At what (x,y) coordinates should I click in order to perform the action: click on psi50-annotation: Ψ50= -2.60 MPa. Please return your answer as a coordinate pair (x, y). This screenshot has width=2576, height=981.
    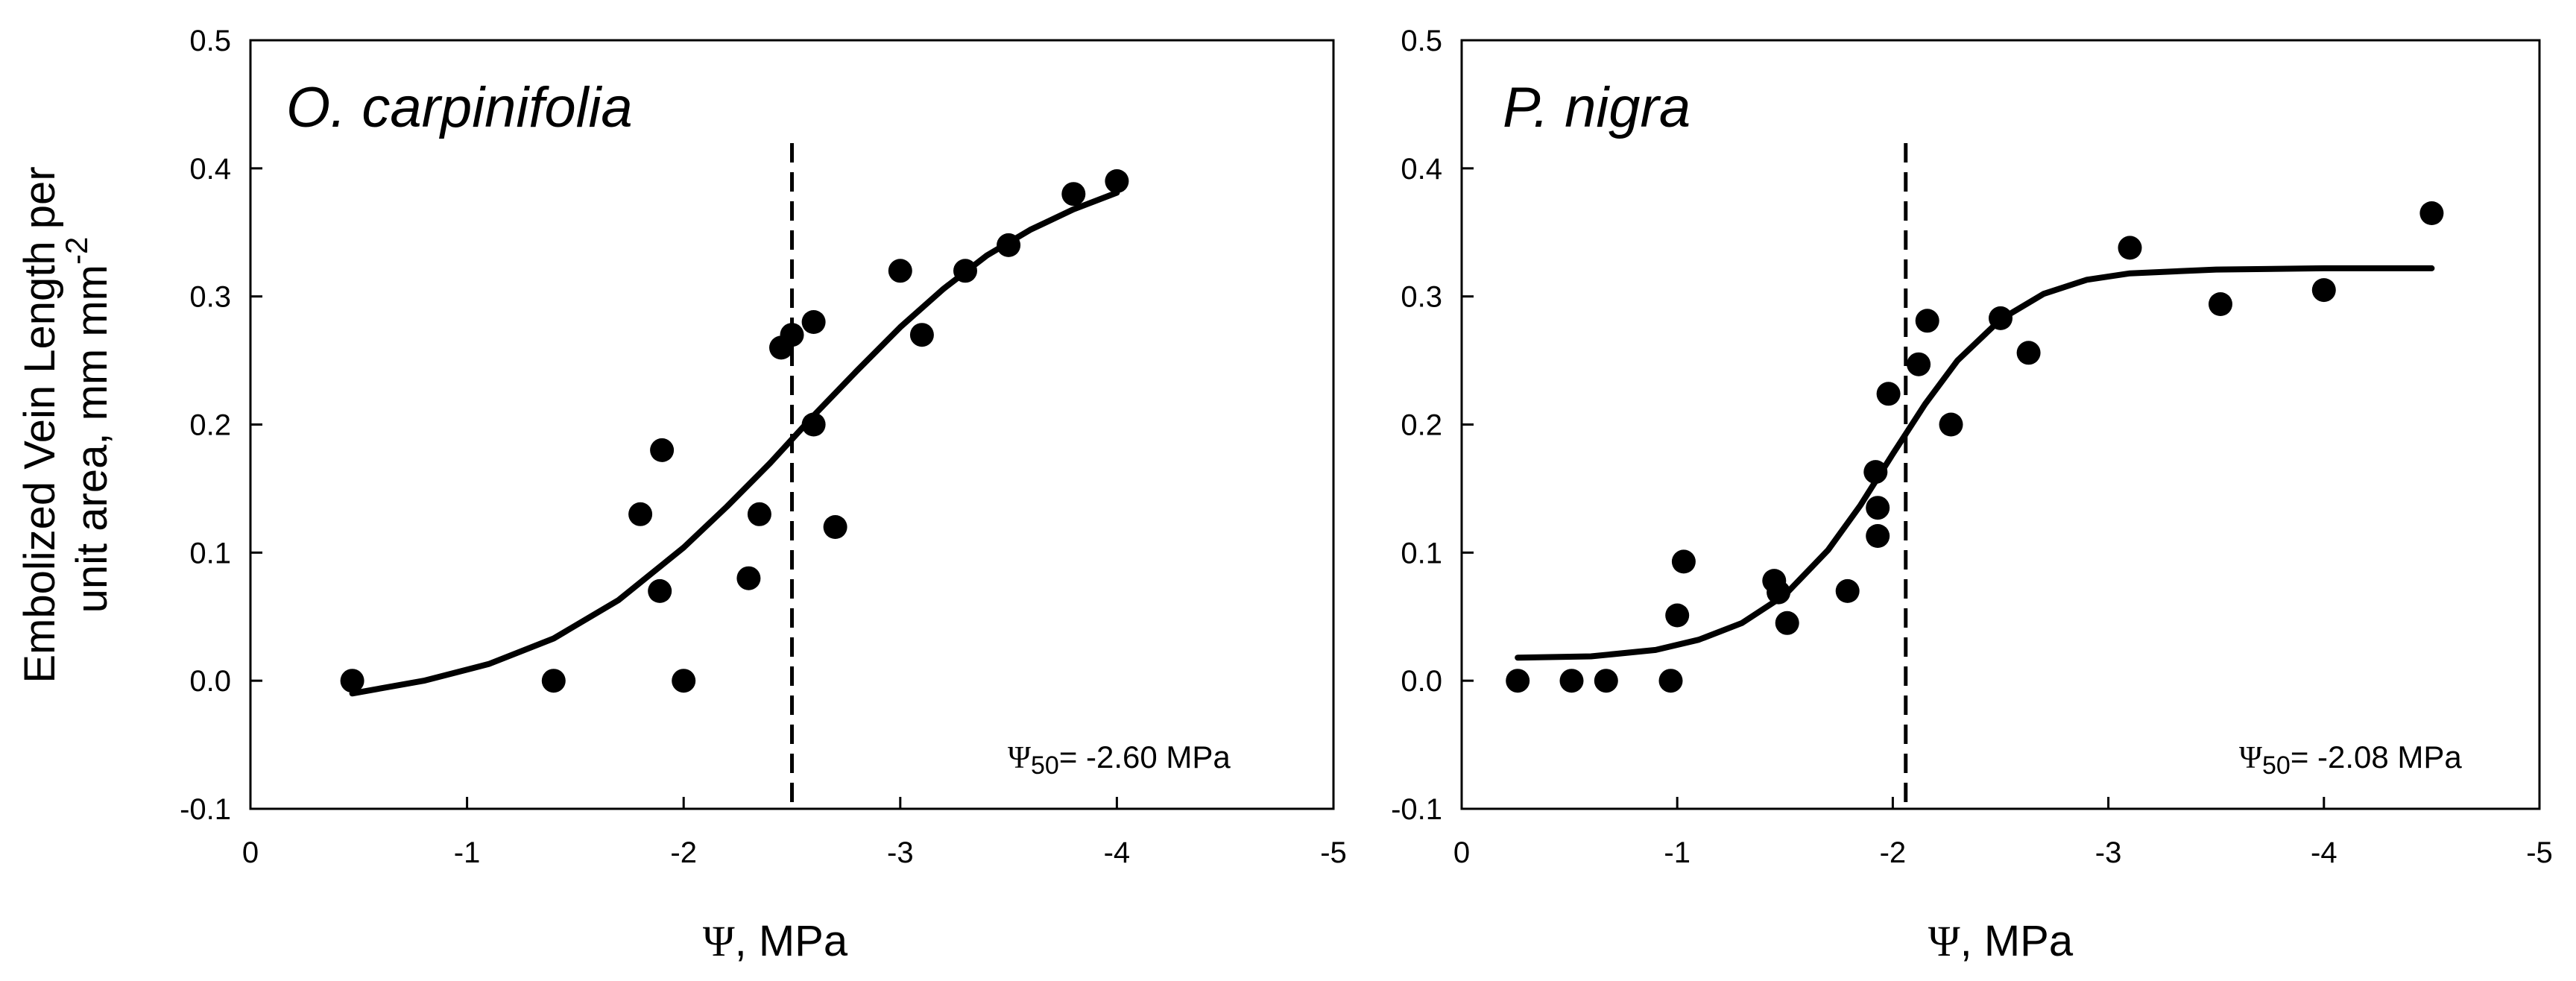
    Looking at the image, I should click on (1119, 759).